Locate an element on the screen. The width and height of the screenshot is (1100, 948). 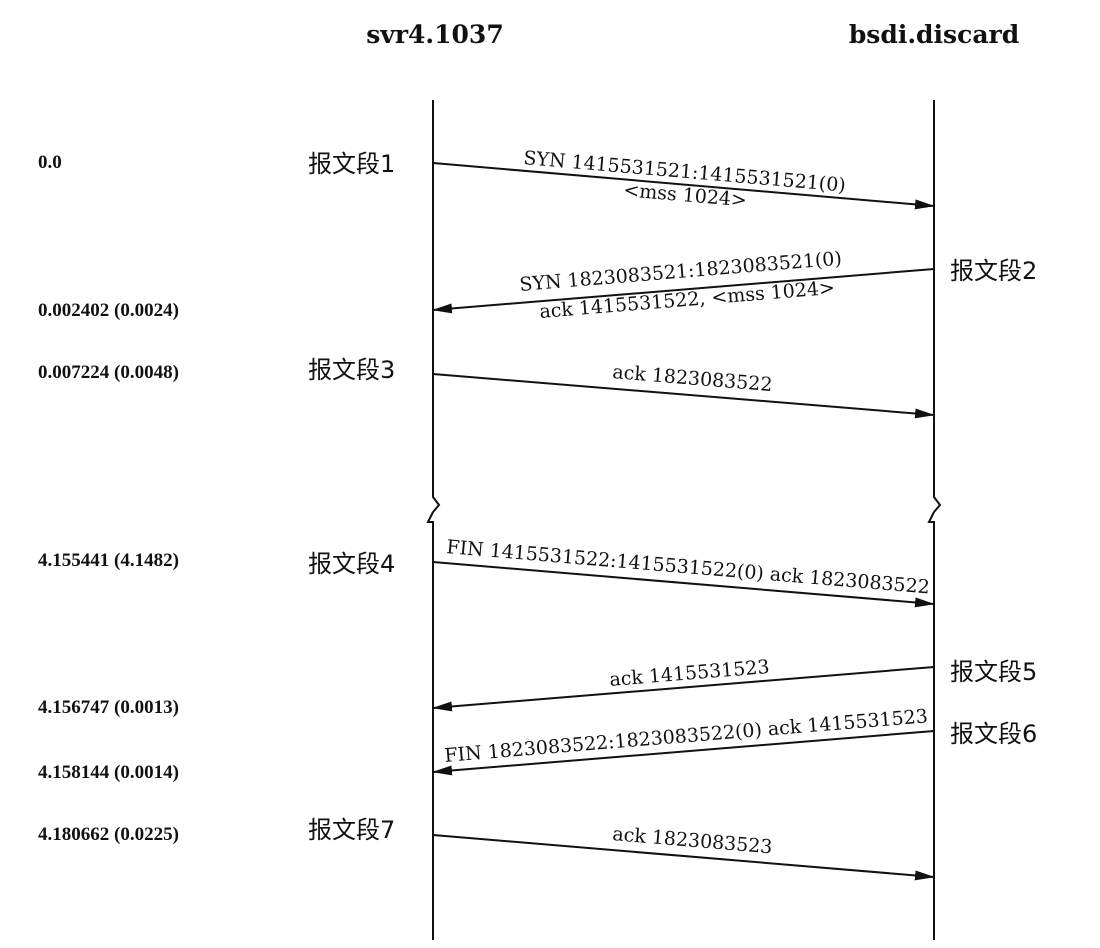
timestamp: 4.158144 (0.0014) is located at coordinates (108, 772).